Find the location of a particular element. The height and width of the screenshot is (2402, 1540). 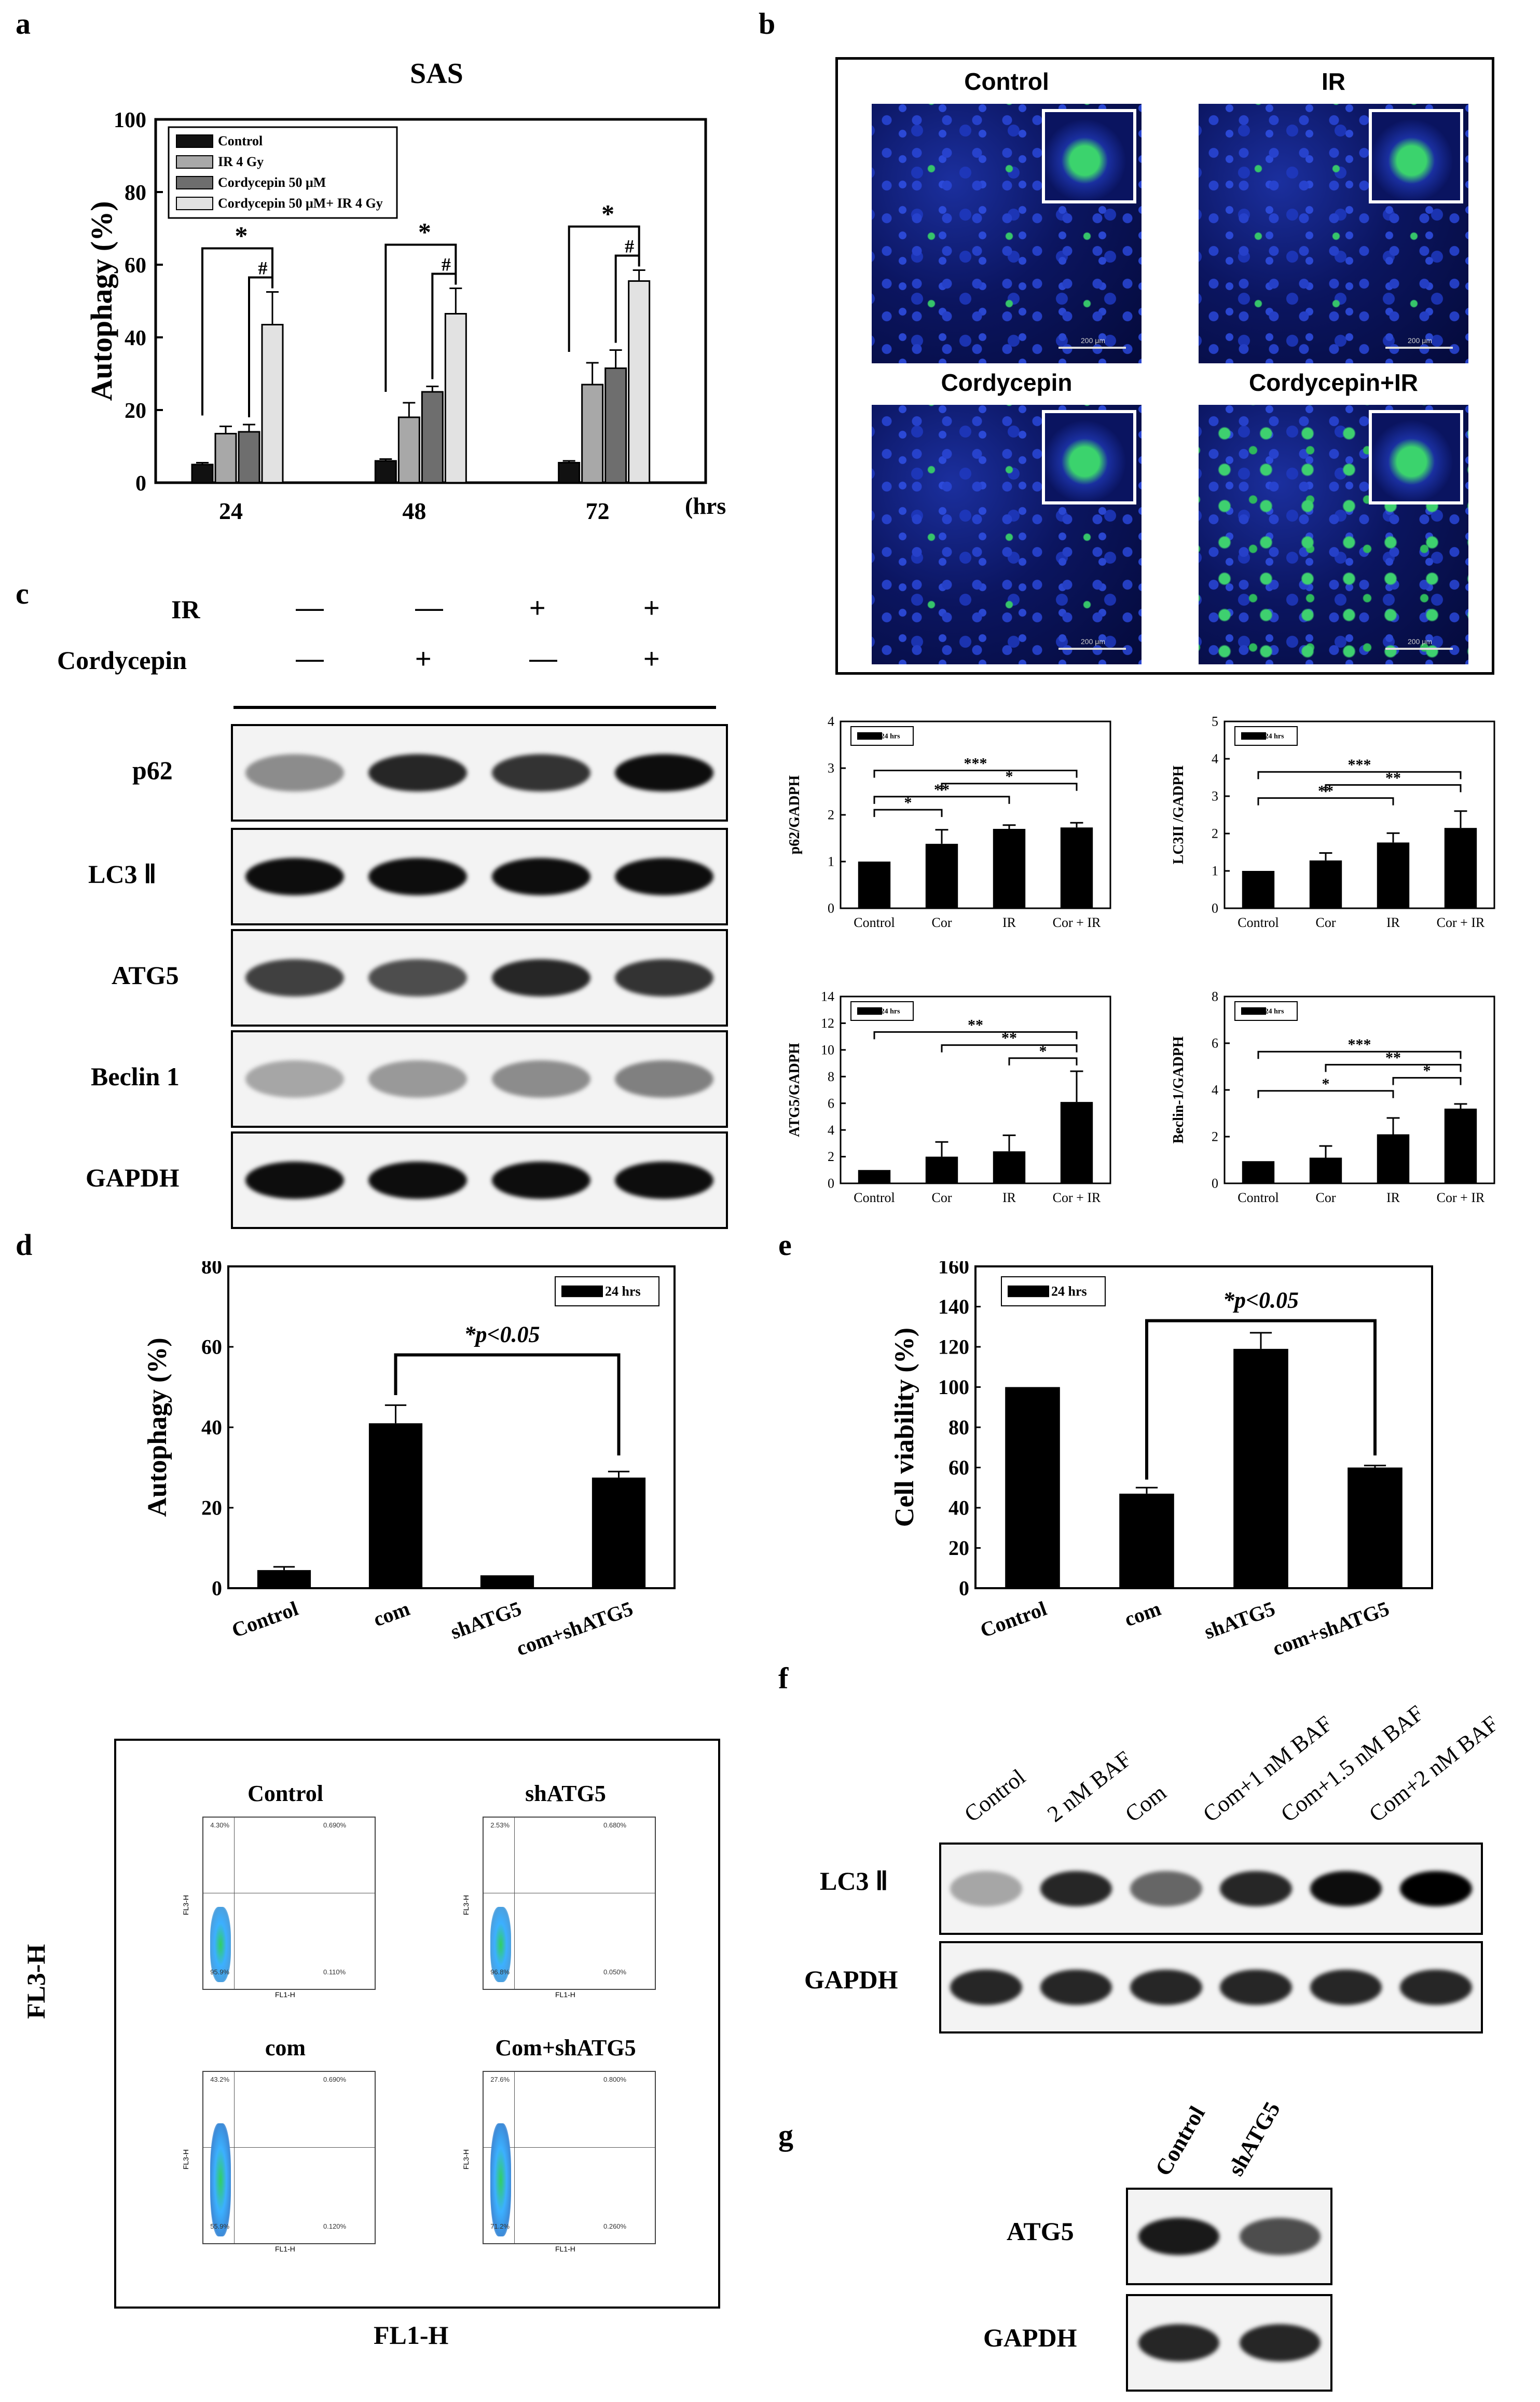

ytick-label: 10 is located at coordinates (827, 1050).